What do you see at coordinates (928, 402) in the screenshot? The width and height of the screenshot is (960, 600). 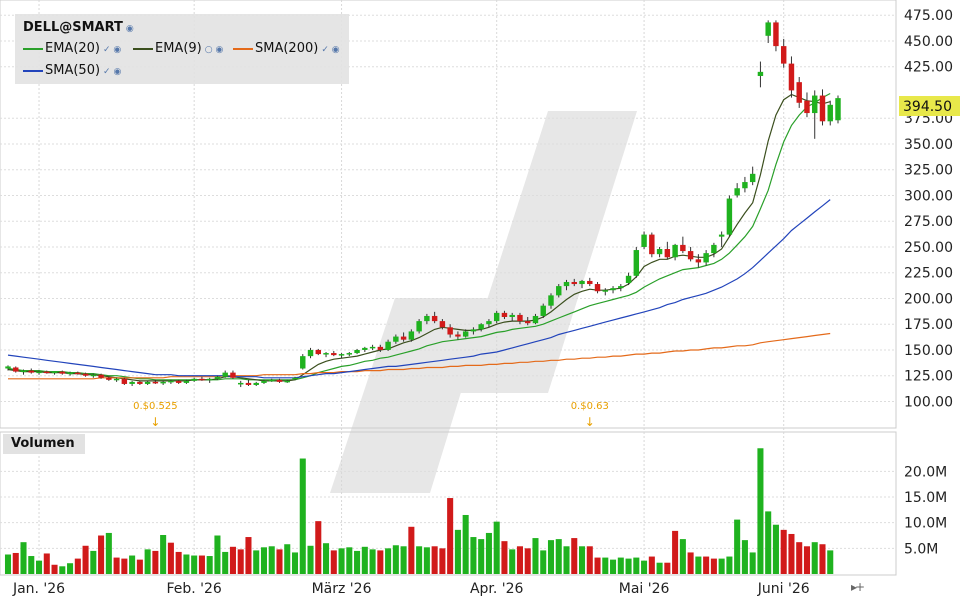 I see `price-tick-label: 100.00` at bounding box center [928, 402].